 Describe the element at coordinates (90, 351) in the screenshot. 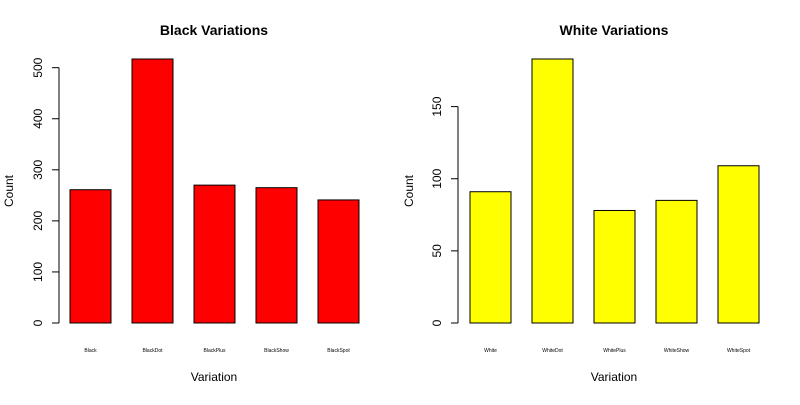

I see `category-label: Black` at that location.